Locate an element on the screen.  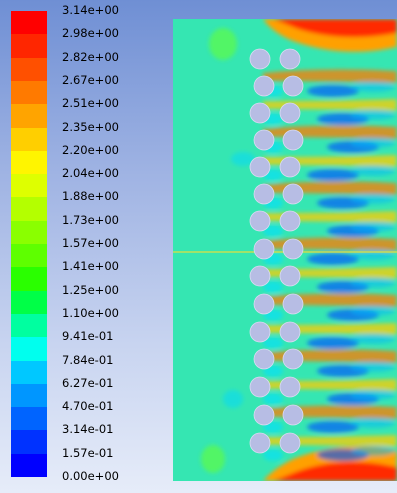
colormap-tick-label: 3.14e+00 is located at coordinates (90, 10).